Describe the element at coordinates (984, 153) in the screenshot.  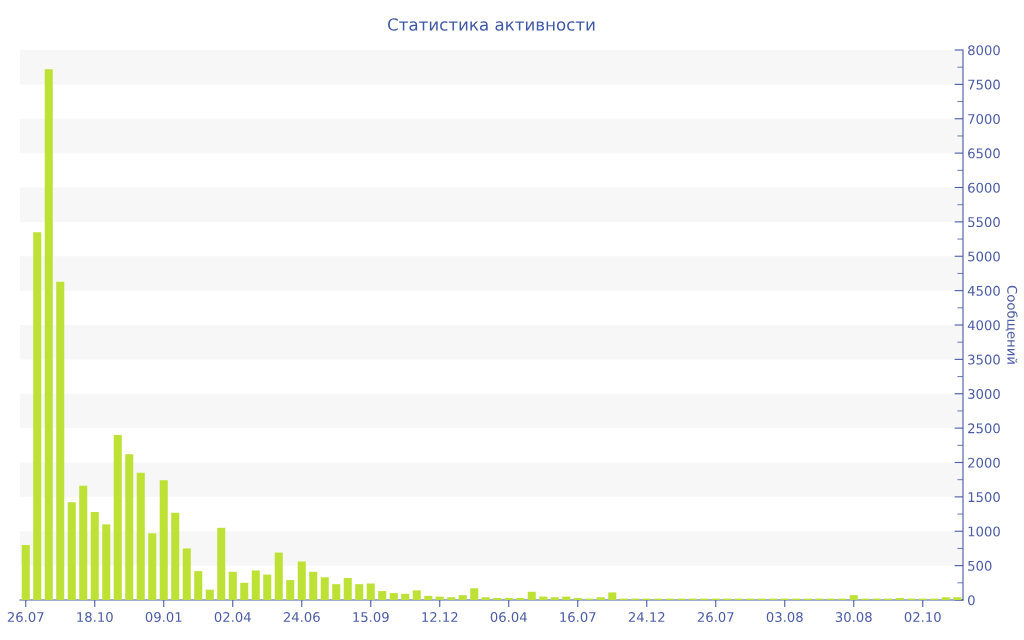
I see `y-tick-label: 6500` at that location.